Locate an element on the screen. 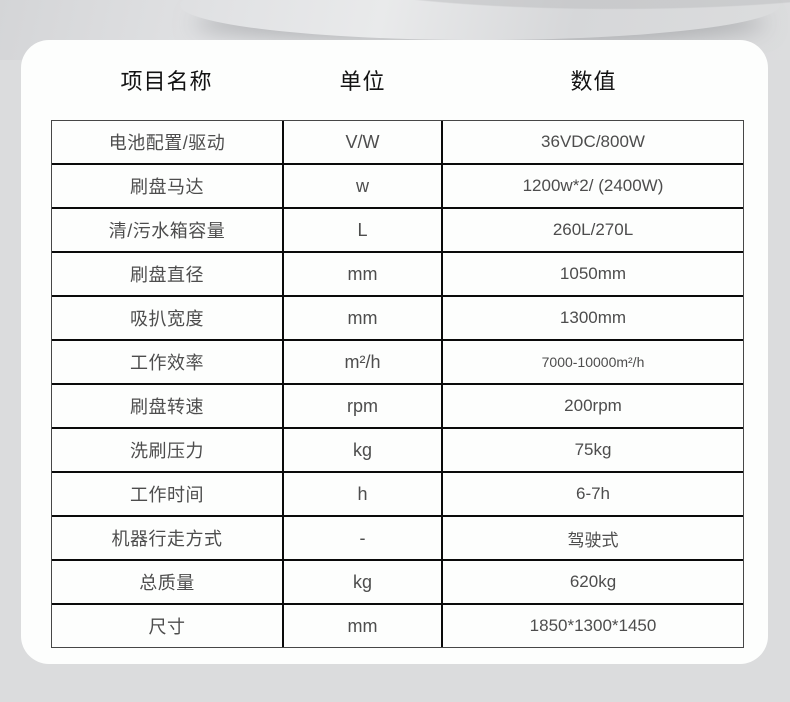 This screenshot has width=790, height=702. table-row: 总质量 kg 620kg is located at coordinates (397, 581).